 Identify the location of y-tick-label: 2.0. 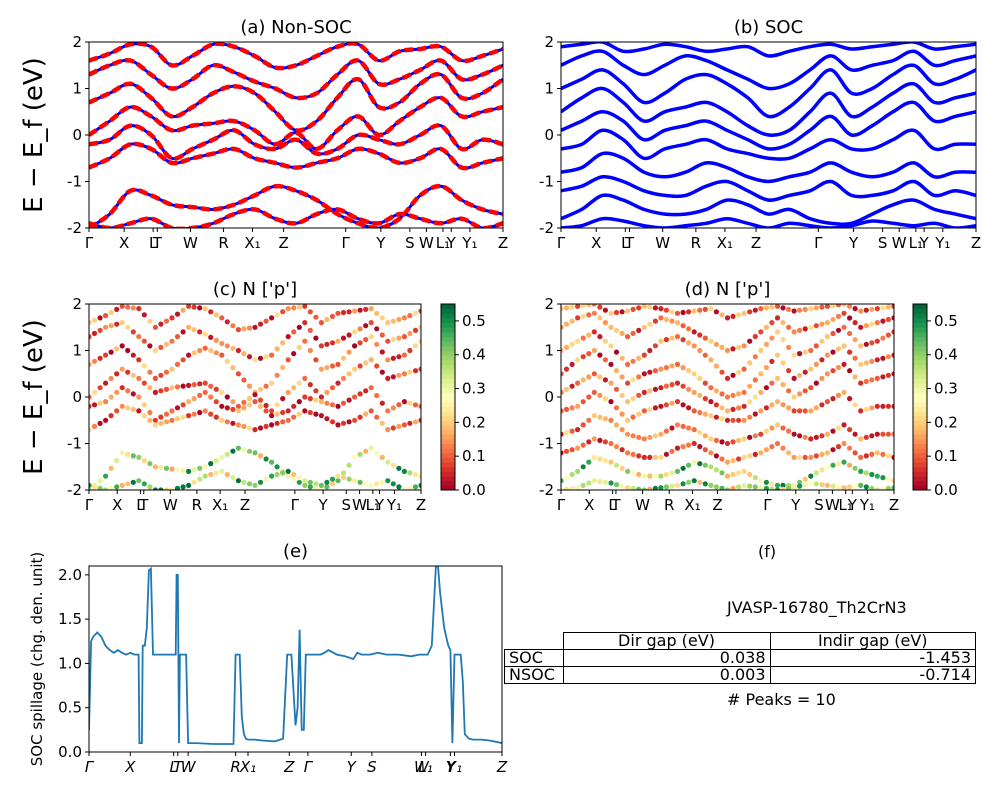
(70, 575).